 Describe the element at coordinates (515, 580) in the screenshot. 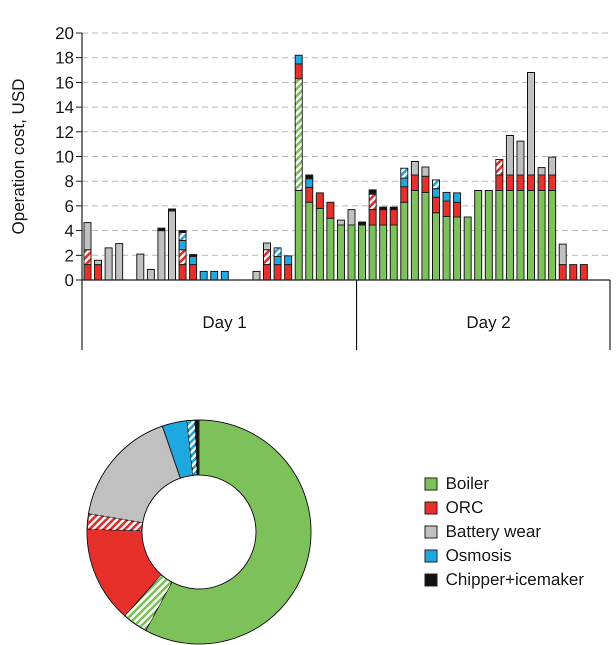

I see `legend-label: Chipper+icemaker` at that location.